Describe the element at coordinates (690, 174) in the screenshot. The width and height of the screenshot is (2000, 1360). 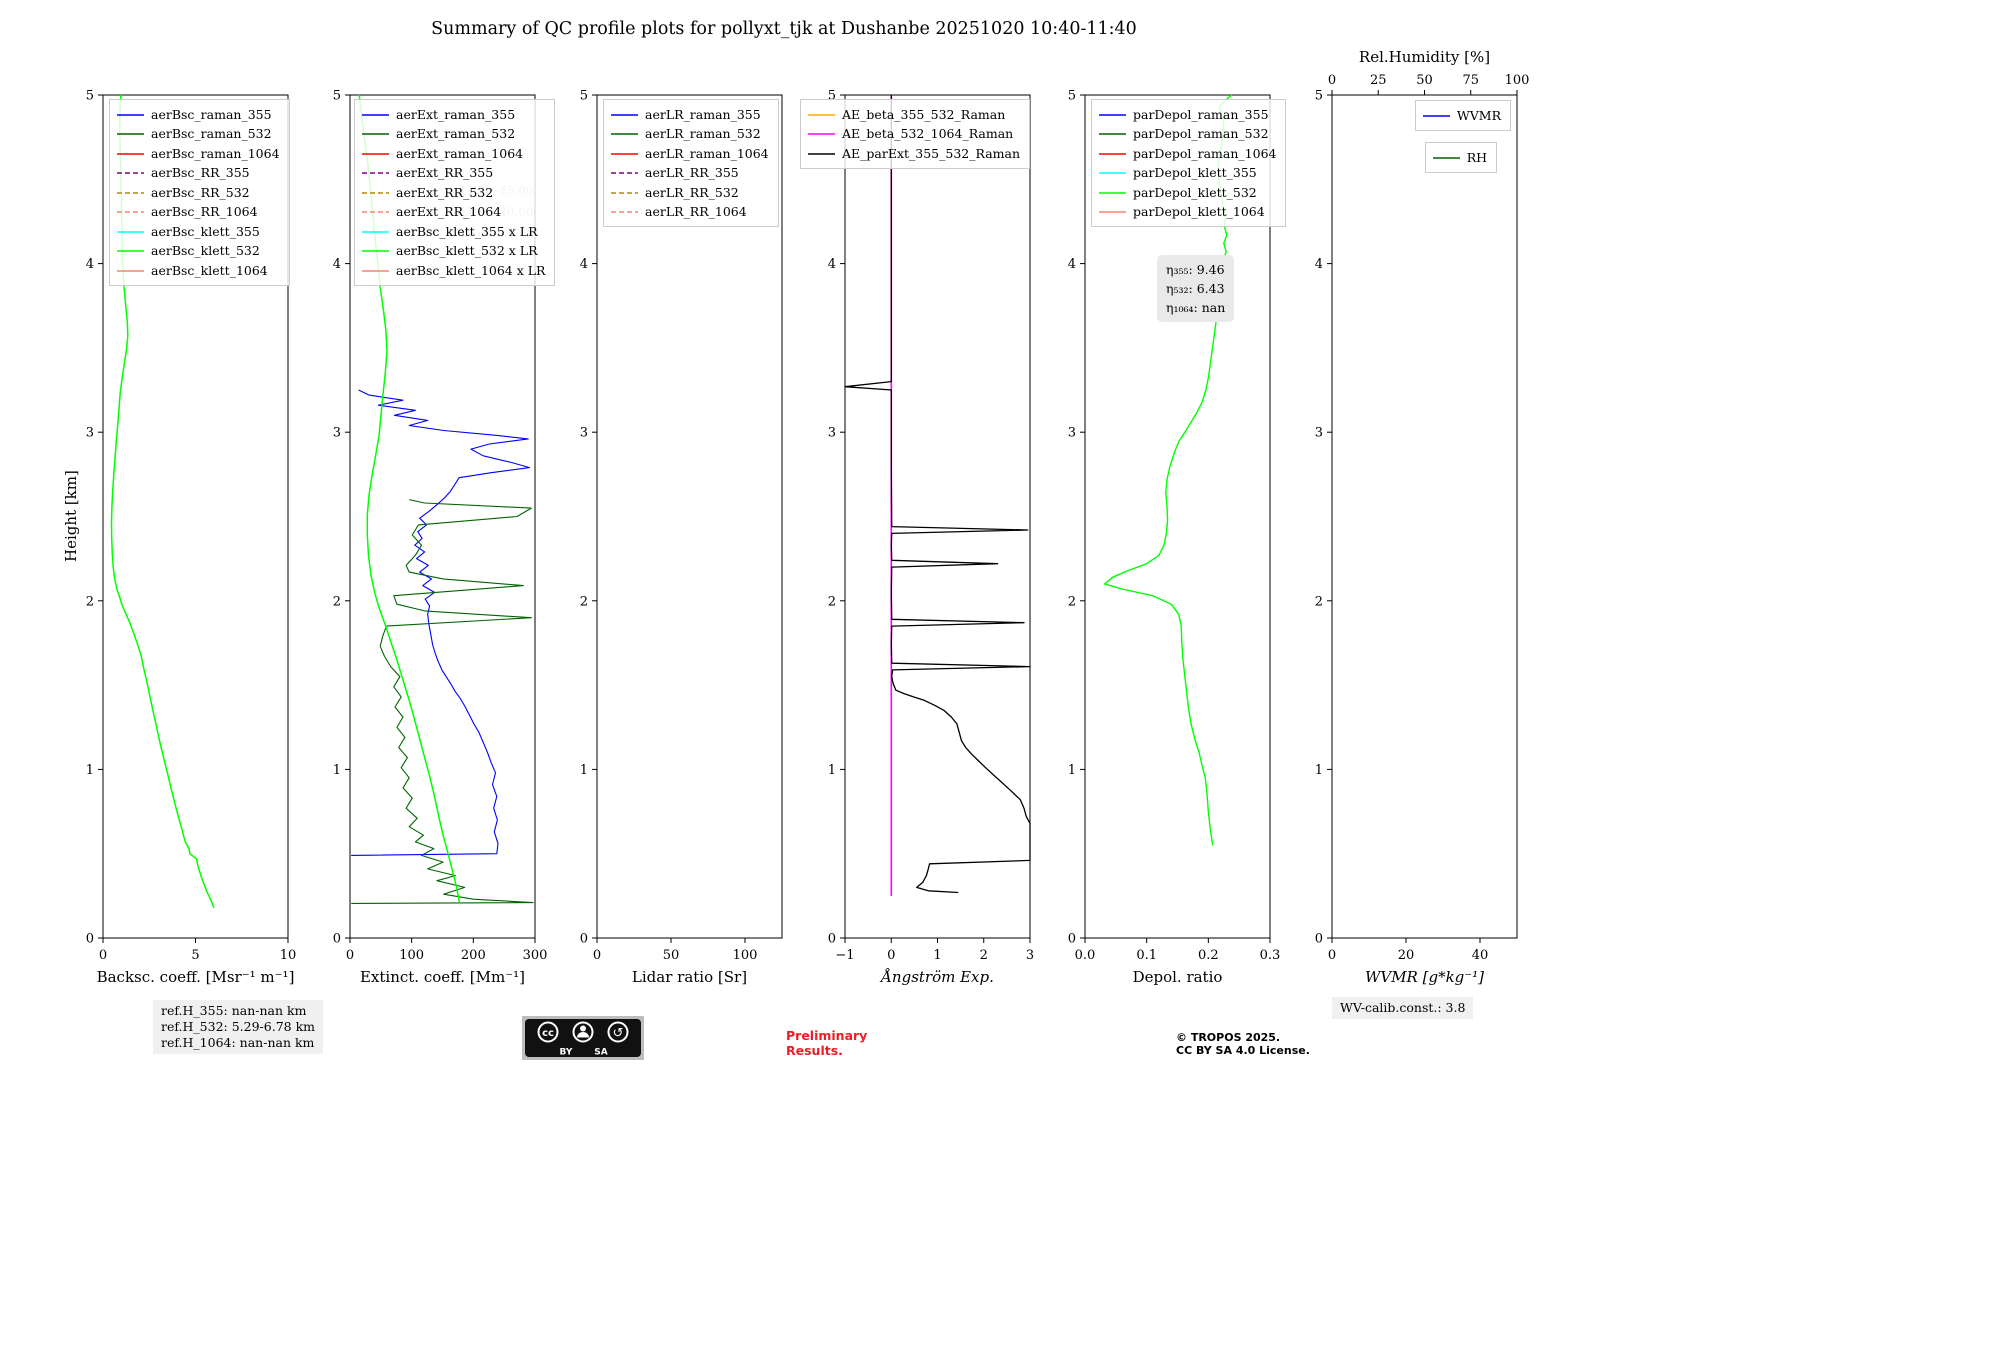
I see `legend-item-aerLR_RR_355: aerLR_RR_355` at that location.